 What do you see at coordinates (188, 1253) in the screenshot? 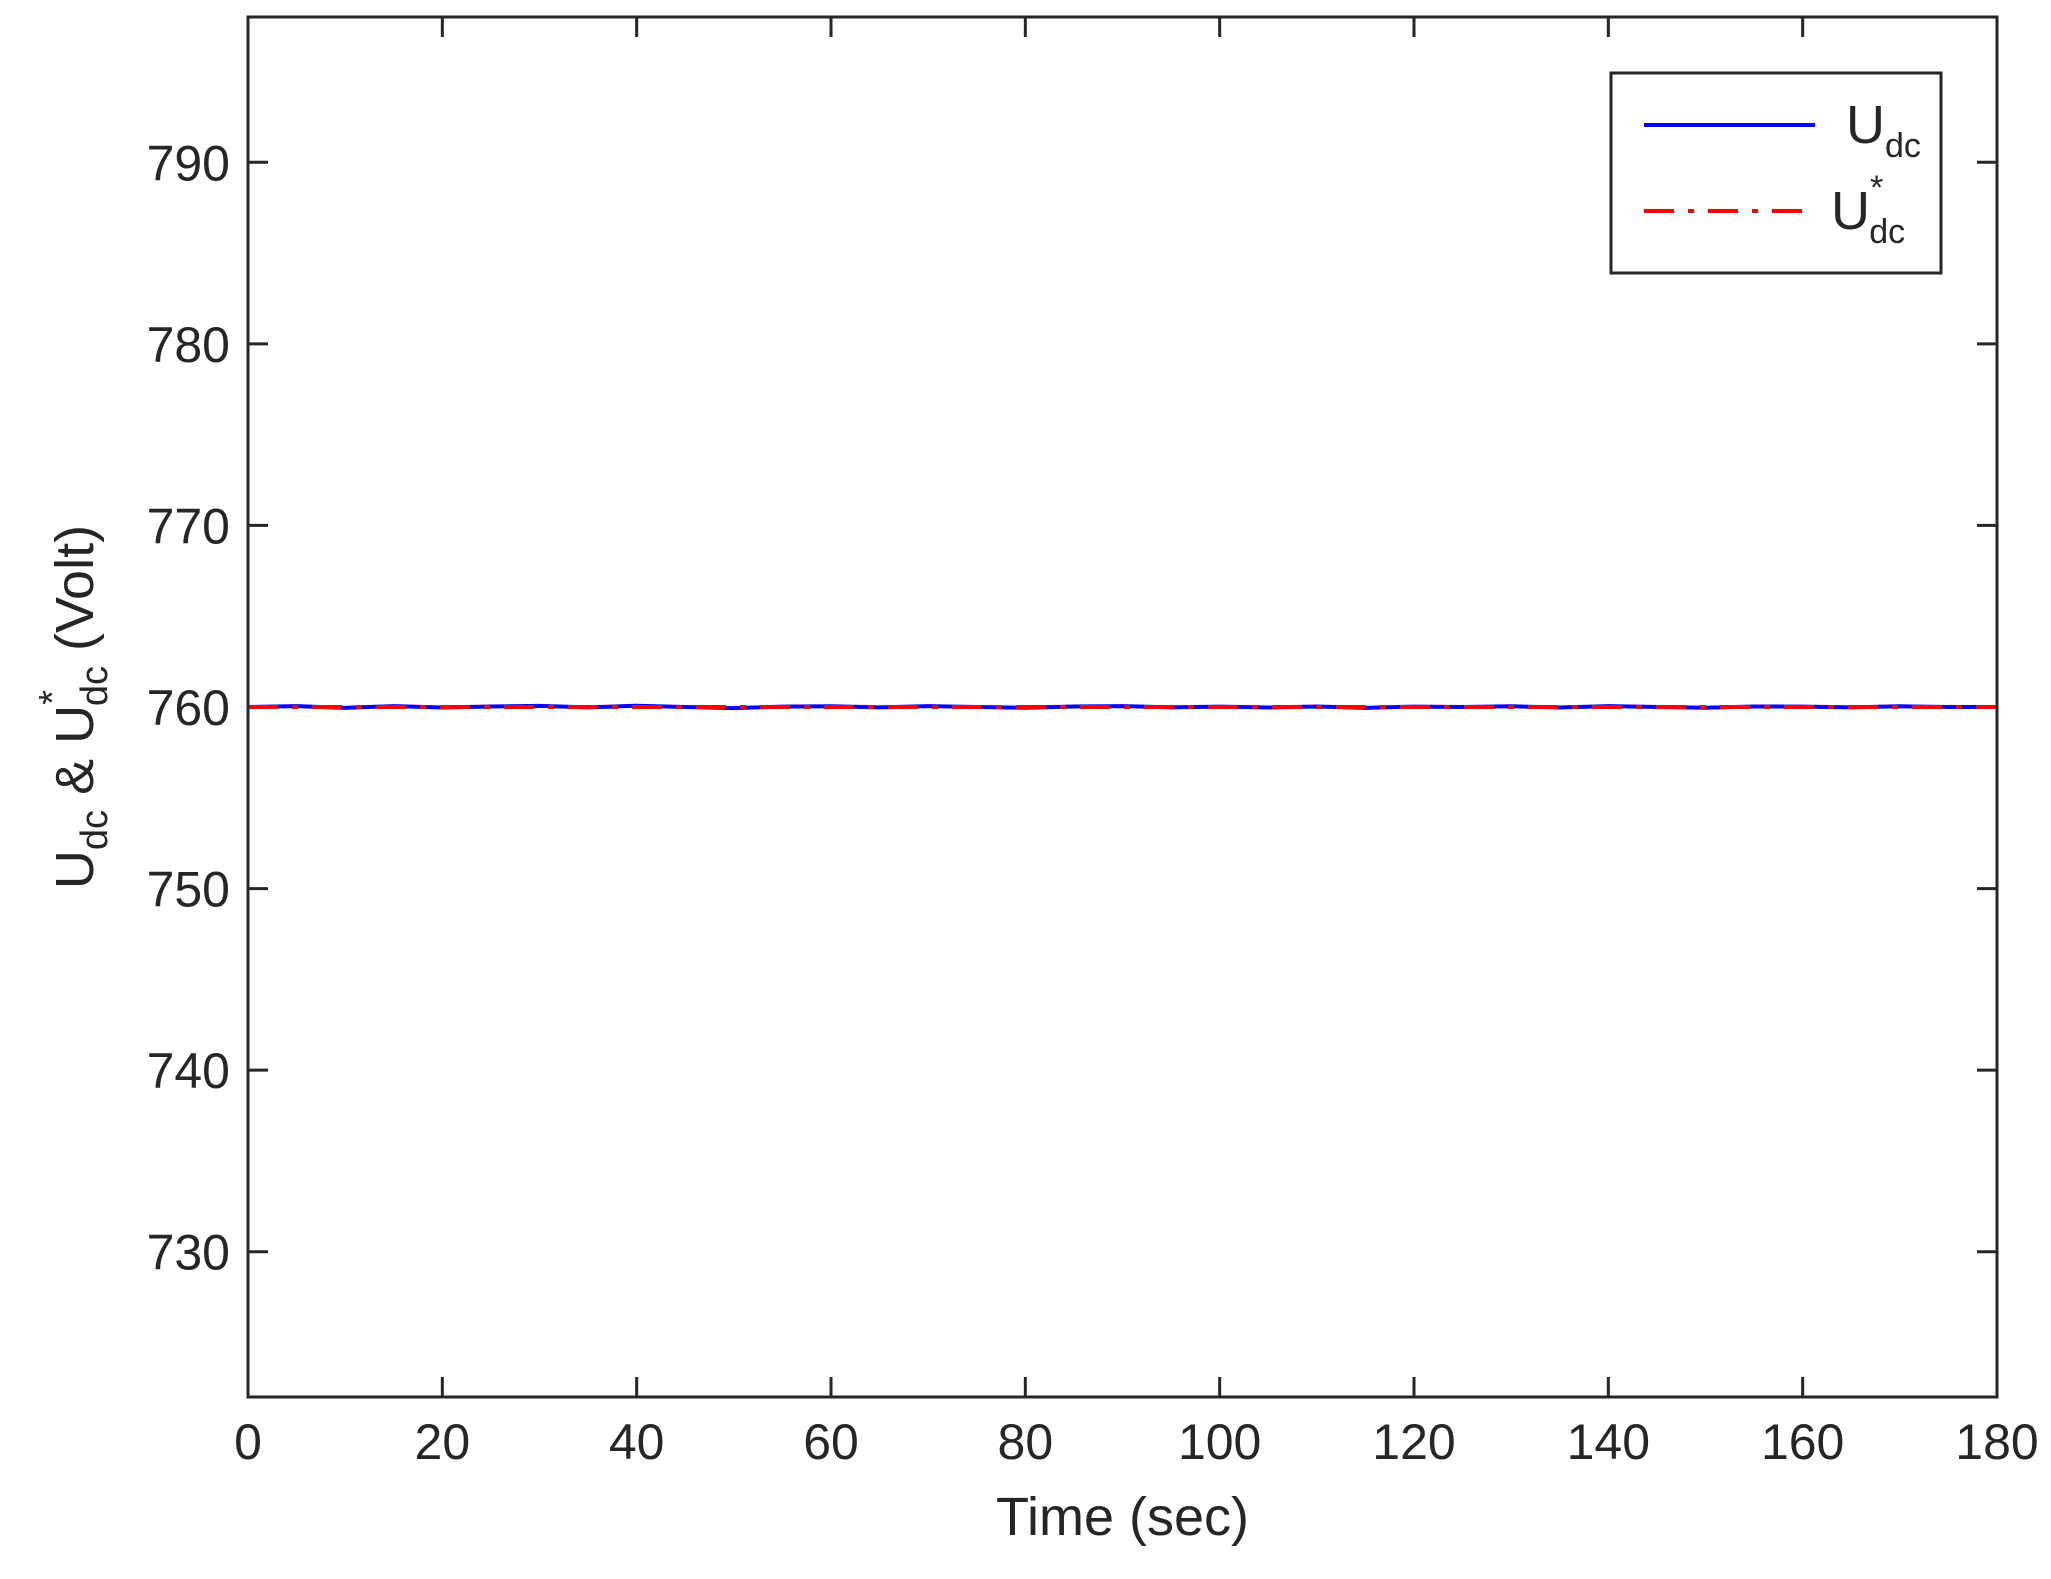
I see `y-tick-label: 730` at bounding box center [188, 1253].